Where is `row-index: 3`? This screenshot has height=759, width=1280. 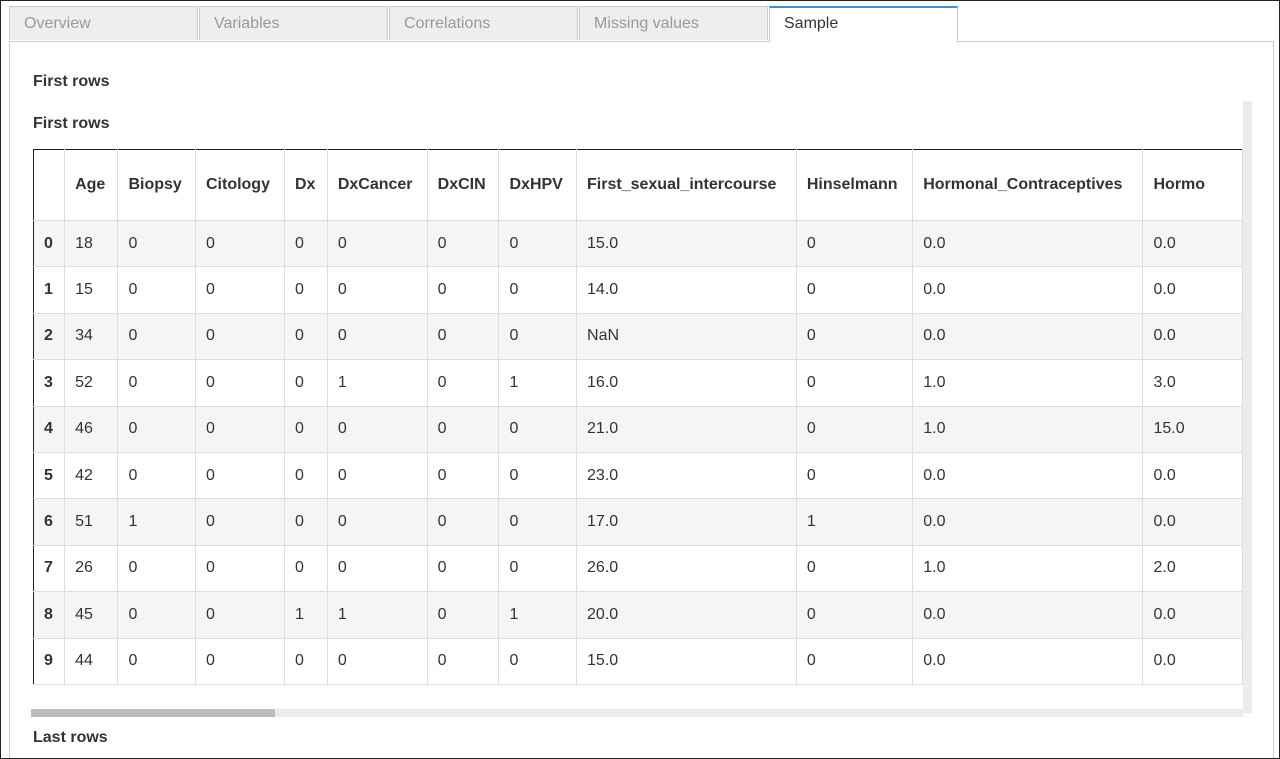 row-index: 3 is located at coordinates (49, 383).